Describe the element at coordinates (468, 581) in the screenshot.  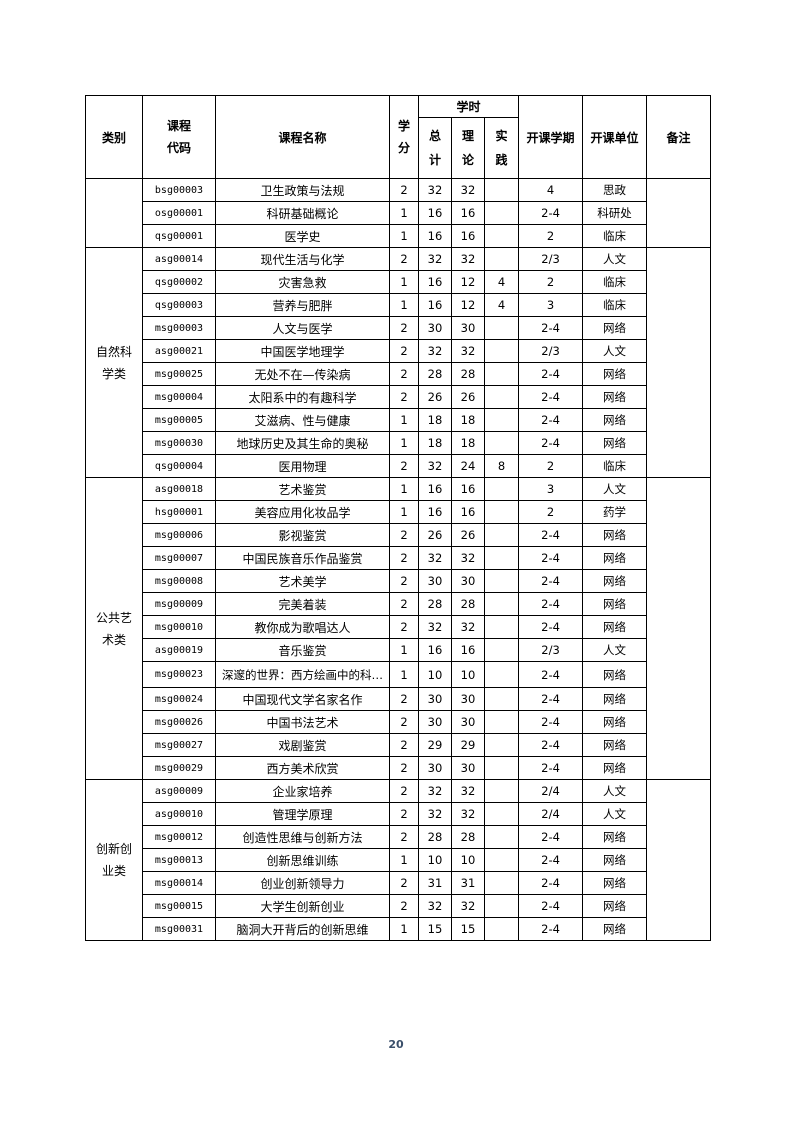
I see `theory-cell: 30` at that location.